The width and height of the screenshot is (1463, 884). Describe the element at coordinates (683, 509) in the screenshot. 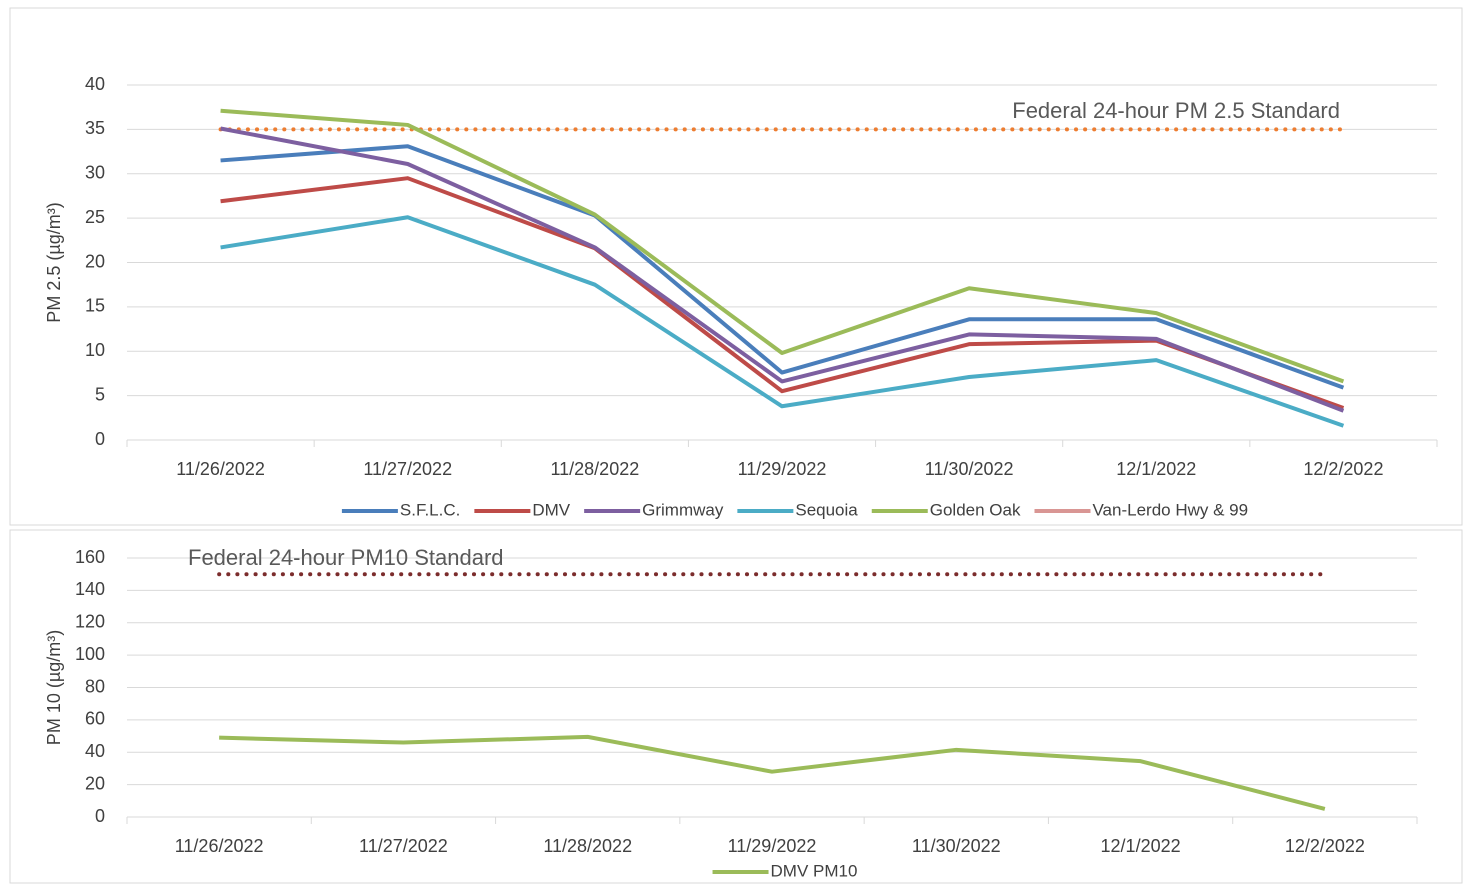

I see `legend-label: Grimmway` at that location.